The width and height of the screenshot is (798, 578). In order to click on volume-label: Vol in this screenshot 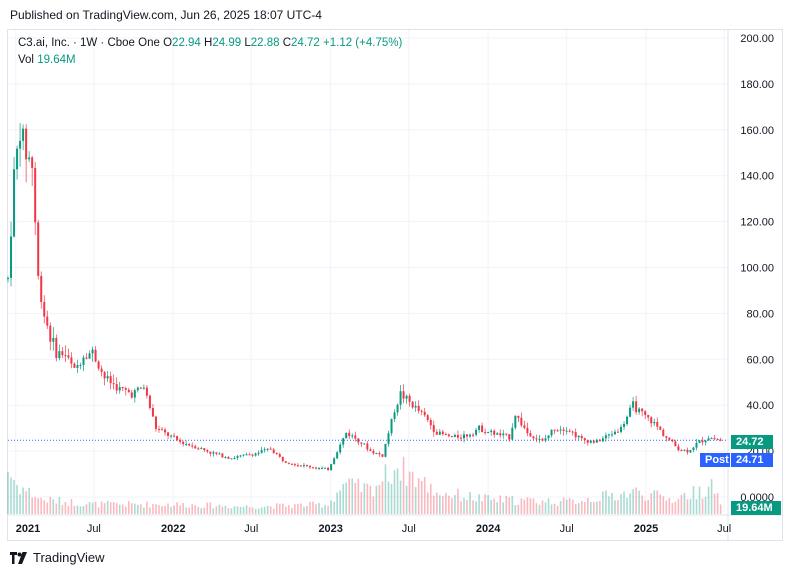, I will do `click(26, 60)`.